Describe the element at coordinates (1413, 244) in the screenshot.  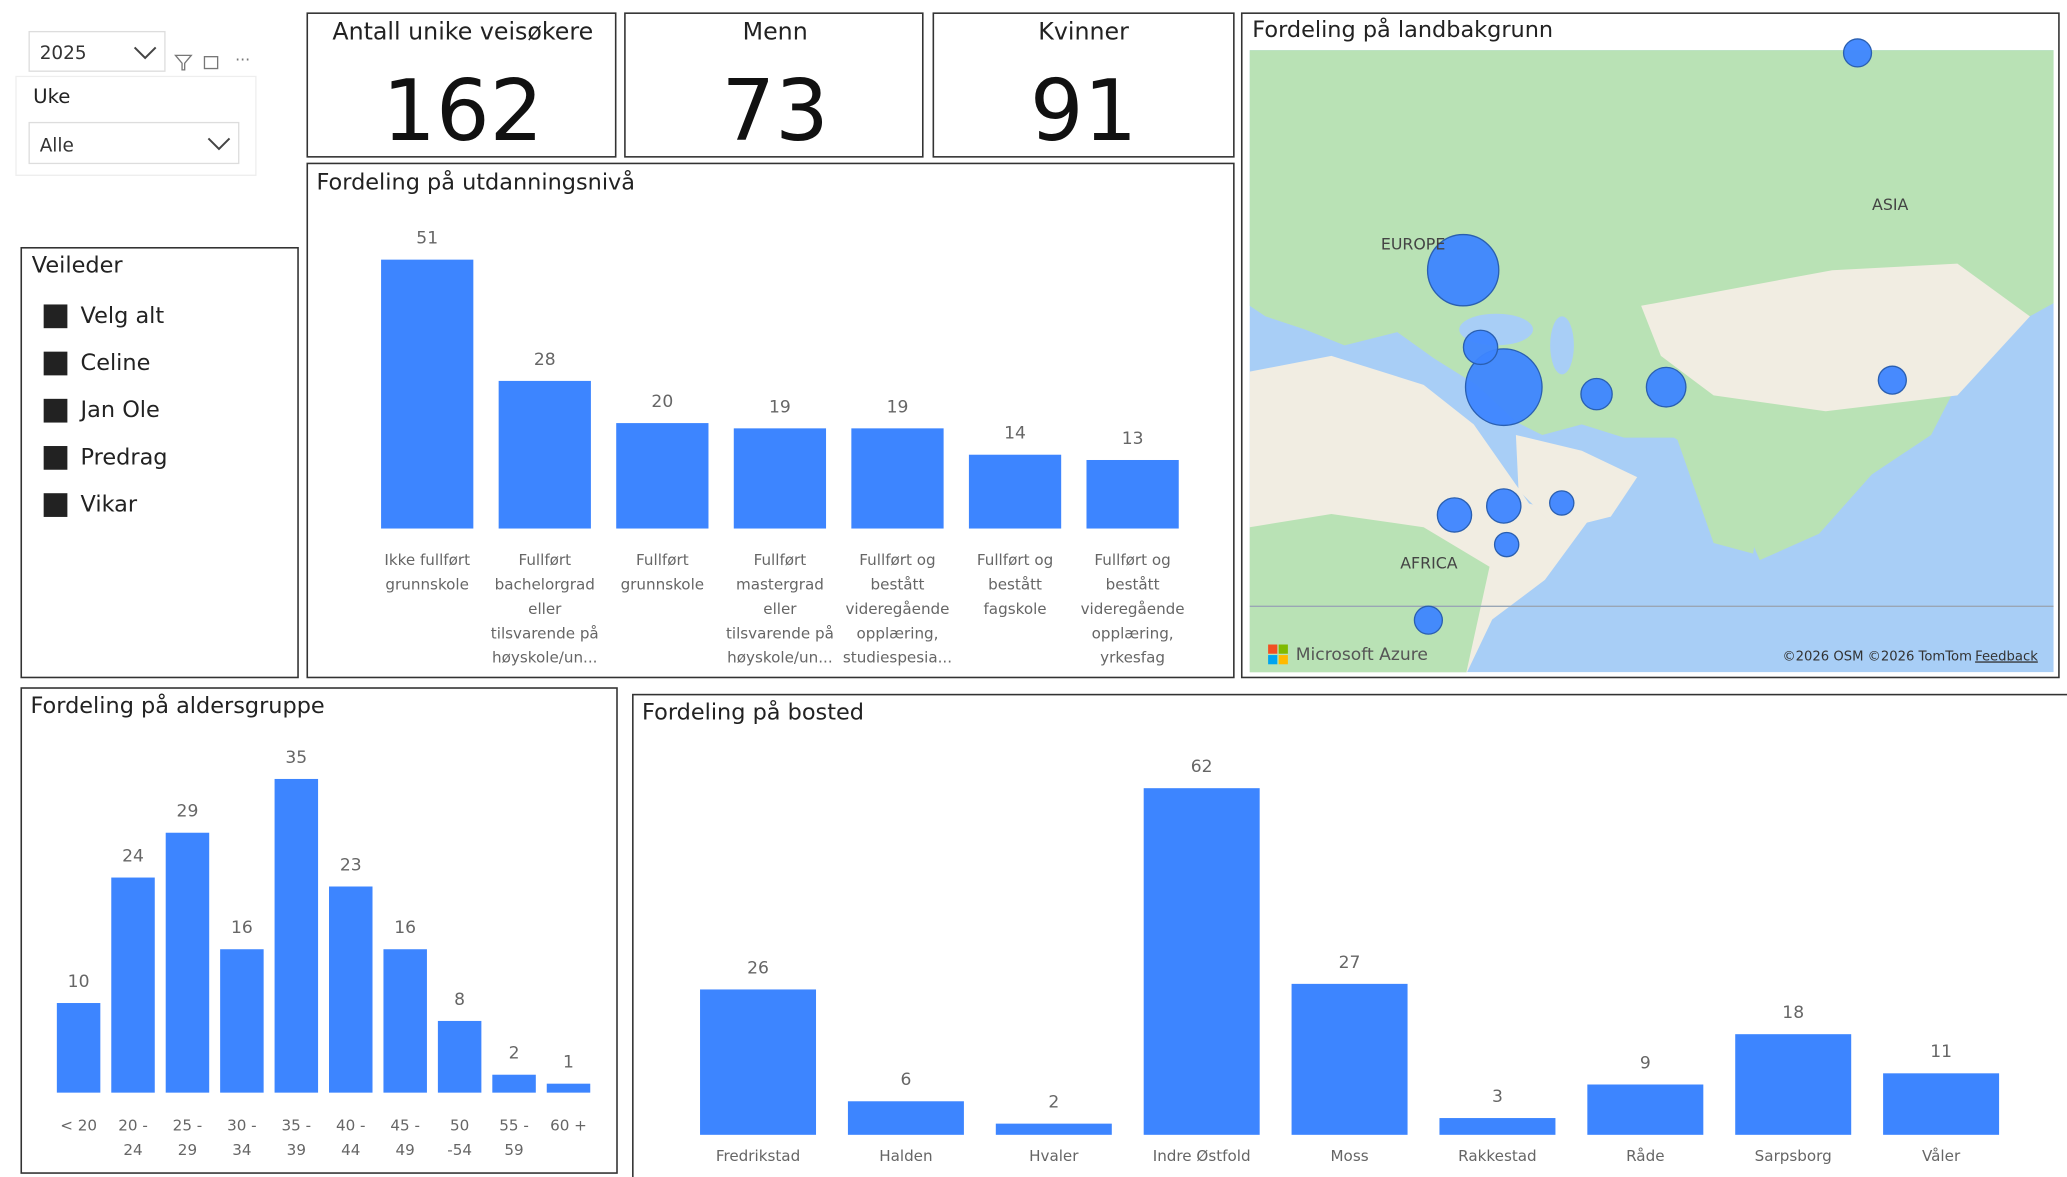
I see `region-label: EUROPE` at that location.